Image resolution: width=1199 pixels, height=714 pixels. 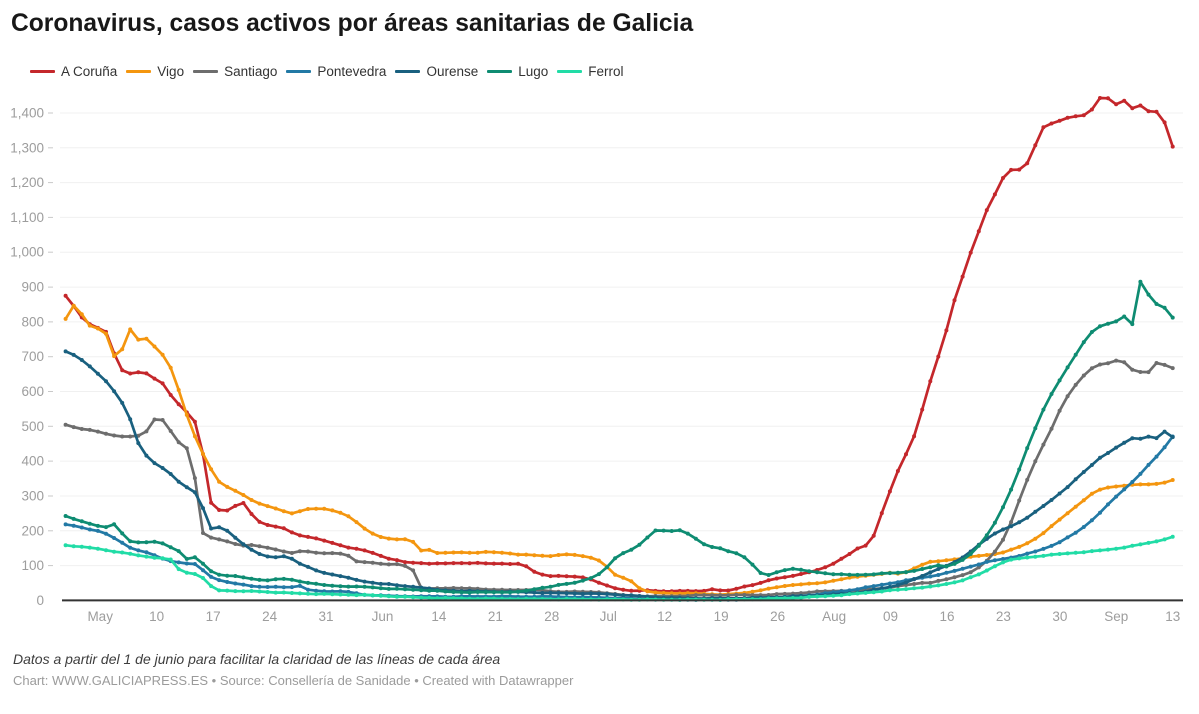 I want to click on svg-text: 700, so click(x=32, y=356).